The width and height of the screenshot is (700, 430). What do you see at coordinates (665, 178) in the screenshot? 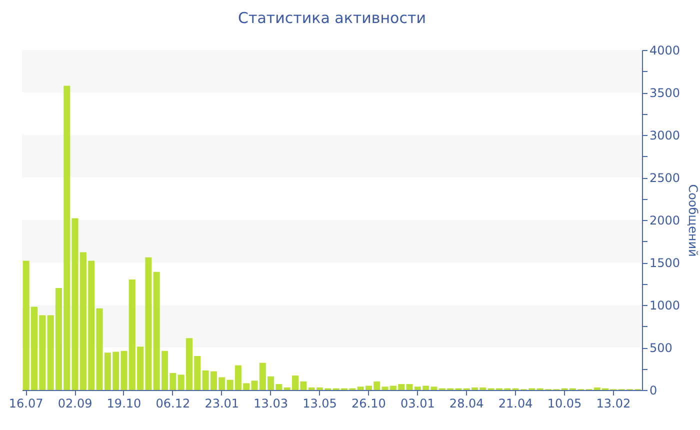
I see `y-tick-label: 2500` at bounding box center [665, 178].